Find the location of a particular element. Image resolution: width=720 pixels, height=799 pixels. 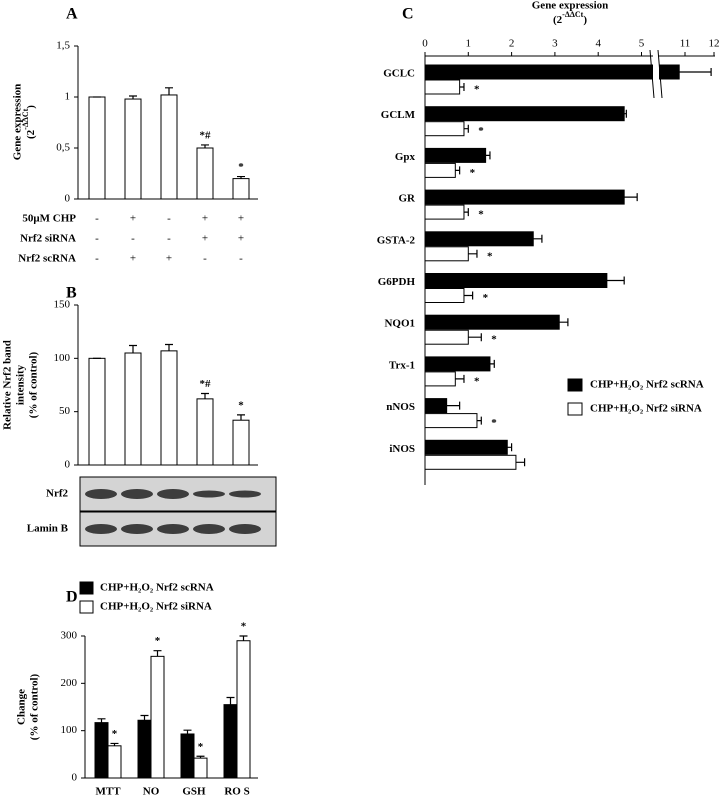

axis-break-mark is located at coordinates (652, 74).